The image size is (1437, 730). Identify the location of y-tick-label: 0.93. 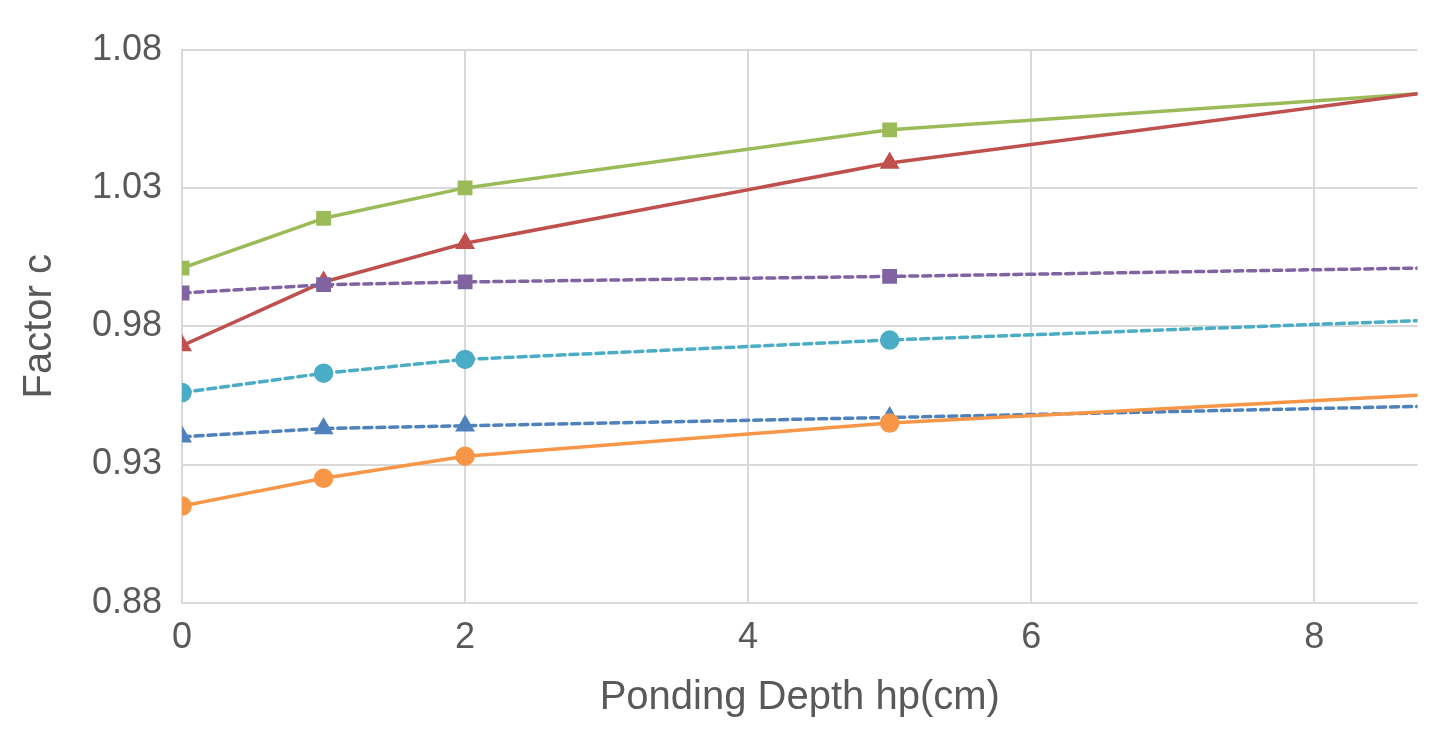
(127, 462).